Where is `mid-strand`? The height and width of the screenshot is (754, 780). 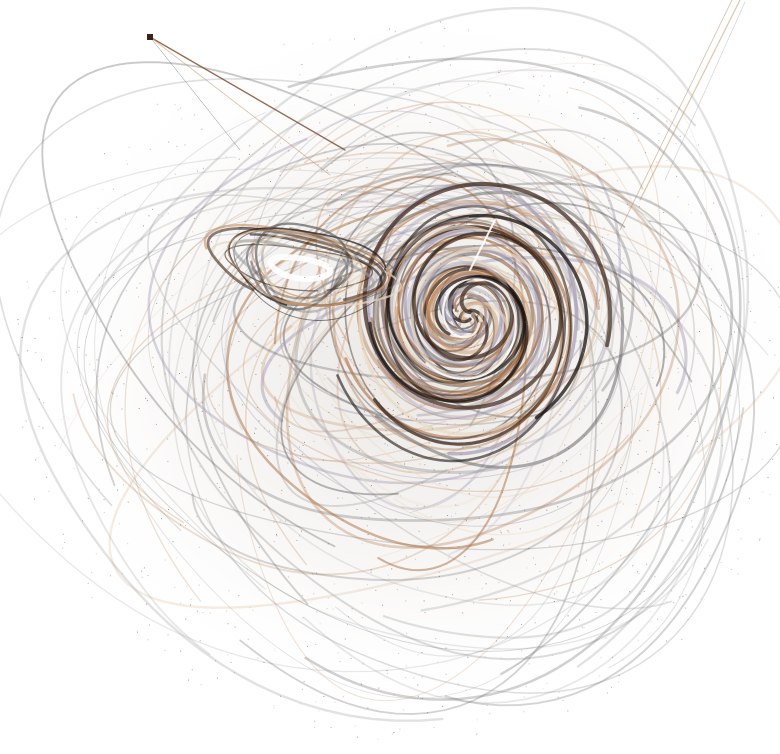 mid-strand is located at coordinates (386, 382).